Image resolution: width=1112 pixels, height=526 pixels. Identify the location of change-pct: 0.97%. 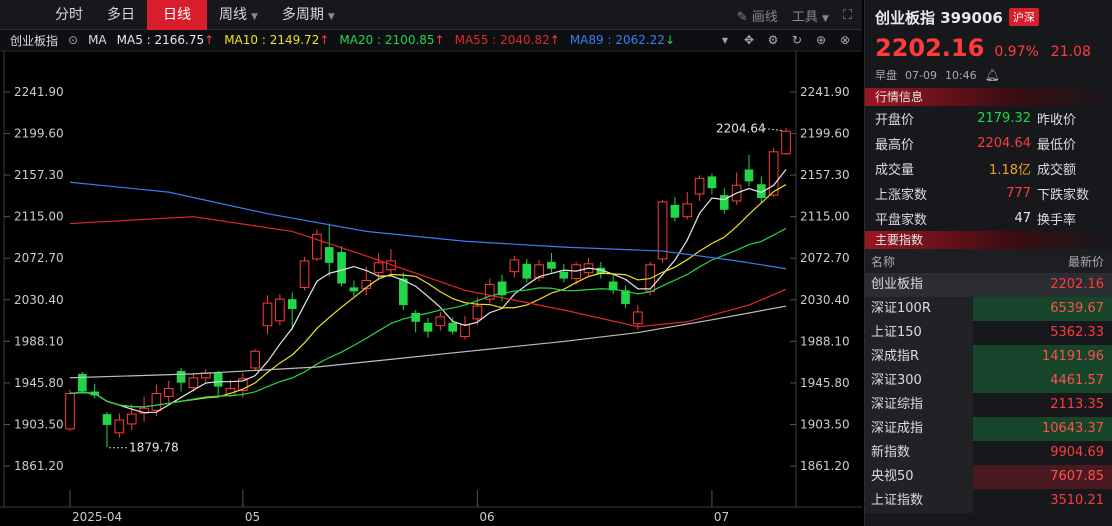
(1016, 52).